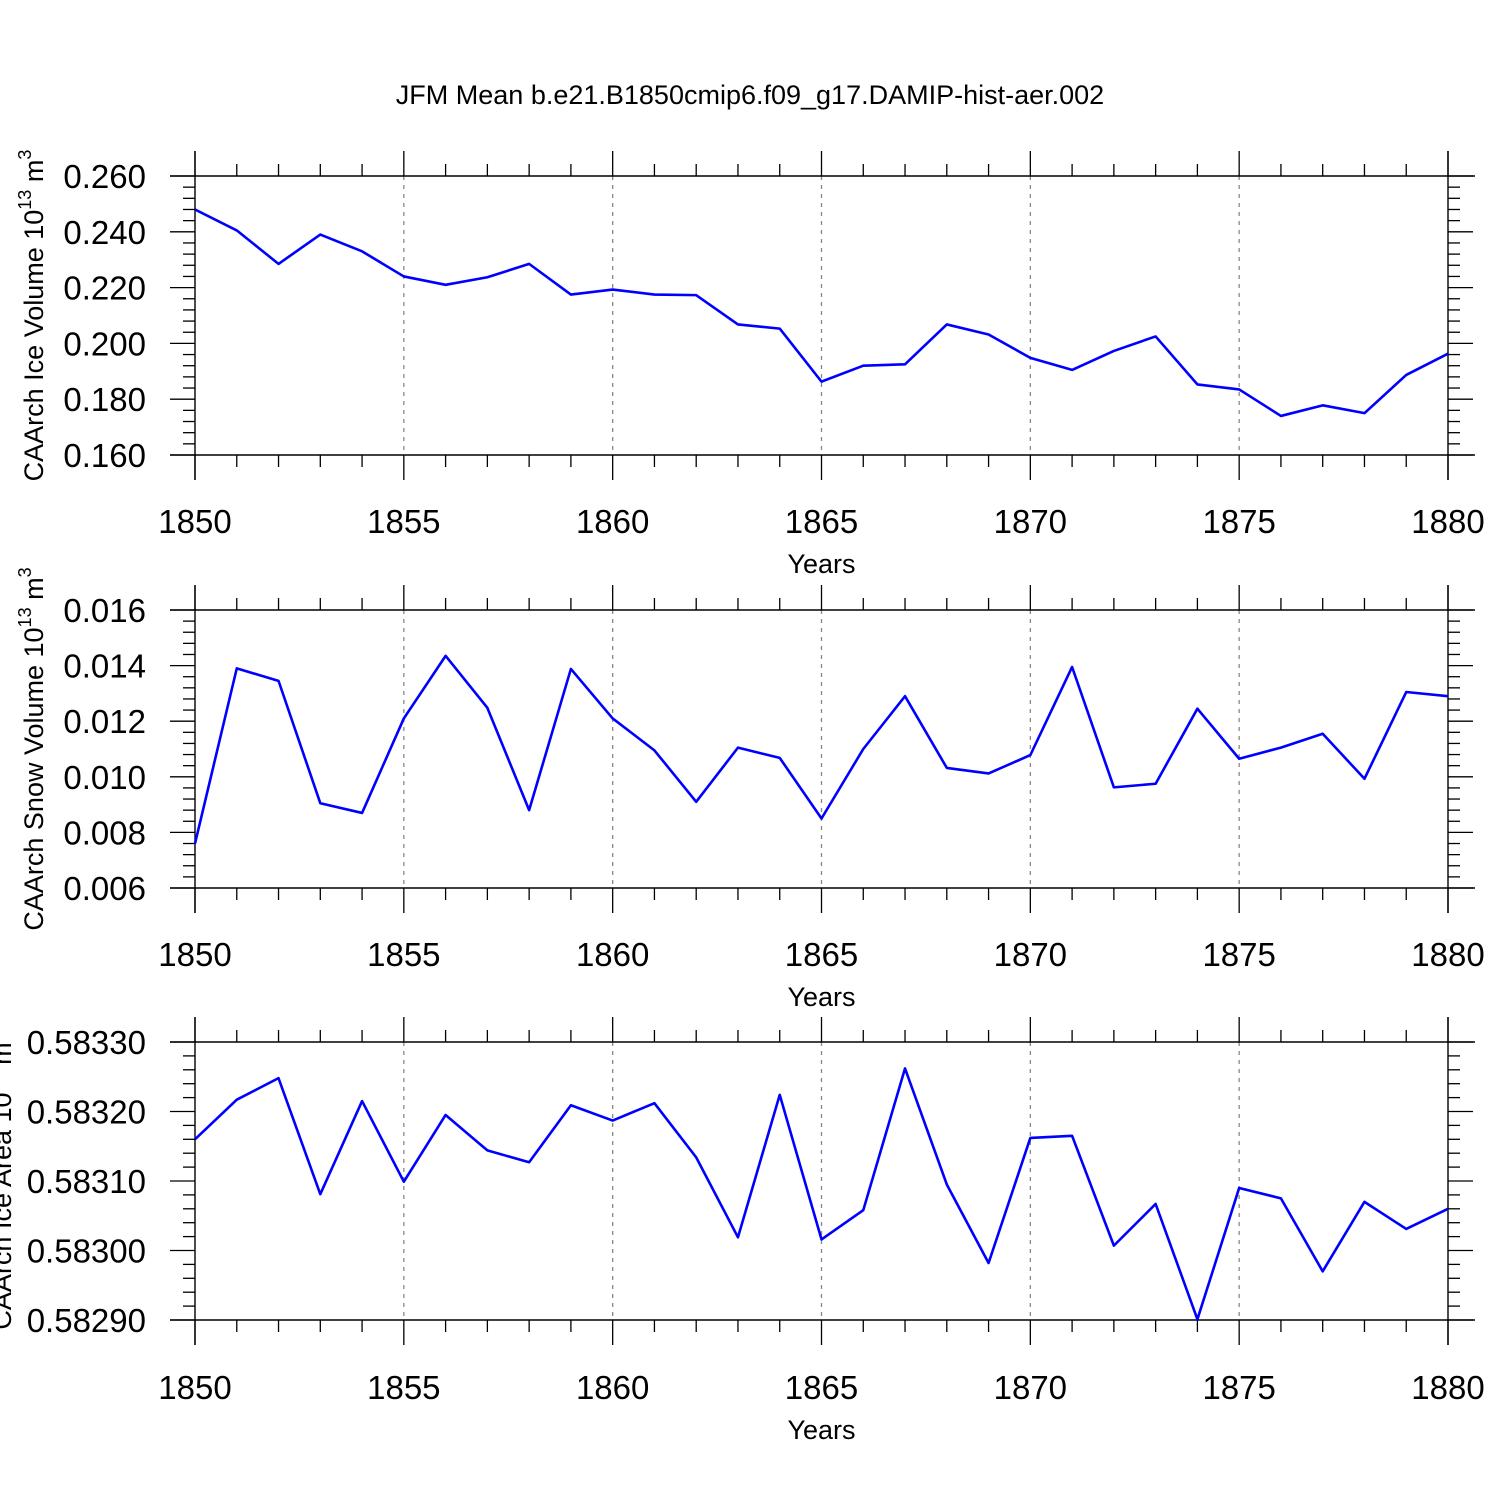 The height and width of the screenshot is (1505, 1500). What do you see at coordinates (104, 176) in the screenshot?
I see `panel-1-y-tick-label: 0.260` at bounding box center [104, 176].